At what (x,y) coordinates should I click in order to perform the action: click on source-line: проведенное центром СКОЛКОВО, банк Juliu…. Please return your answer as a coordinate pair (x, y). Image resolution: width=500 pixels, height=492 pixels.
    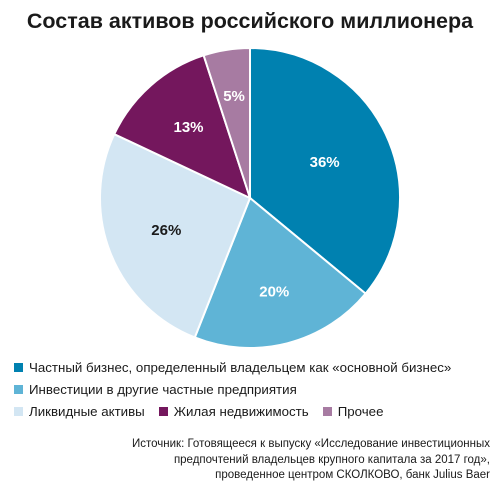
    Looking at the image, I should click on (352, 475).